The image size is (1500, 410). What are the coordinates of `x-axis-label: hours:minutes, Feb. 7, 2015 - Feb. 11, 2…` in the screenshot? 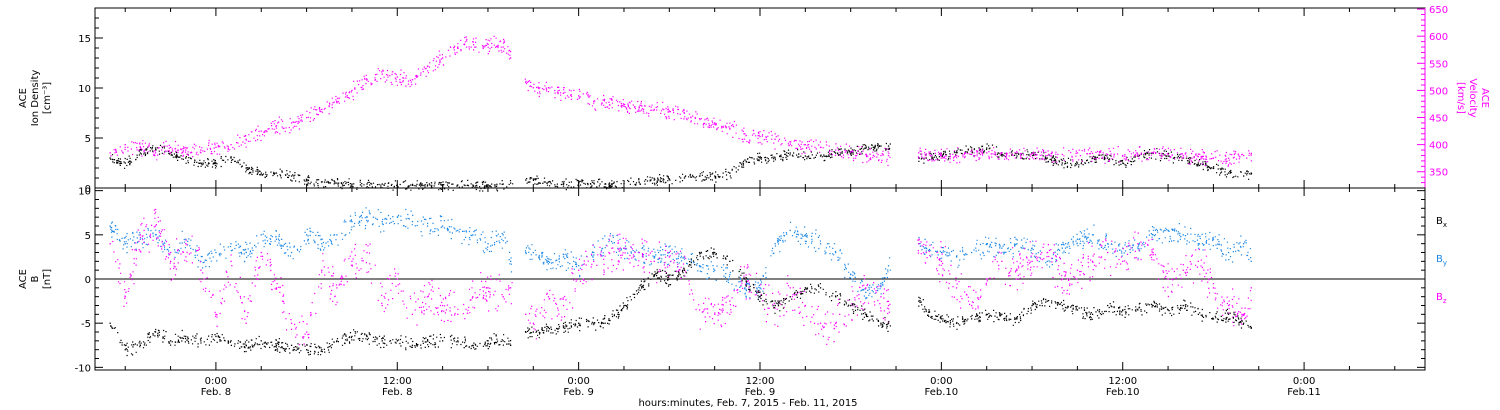 It's located at (747, 403).